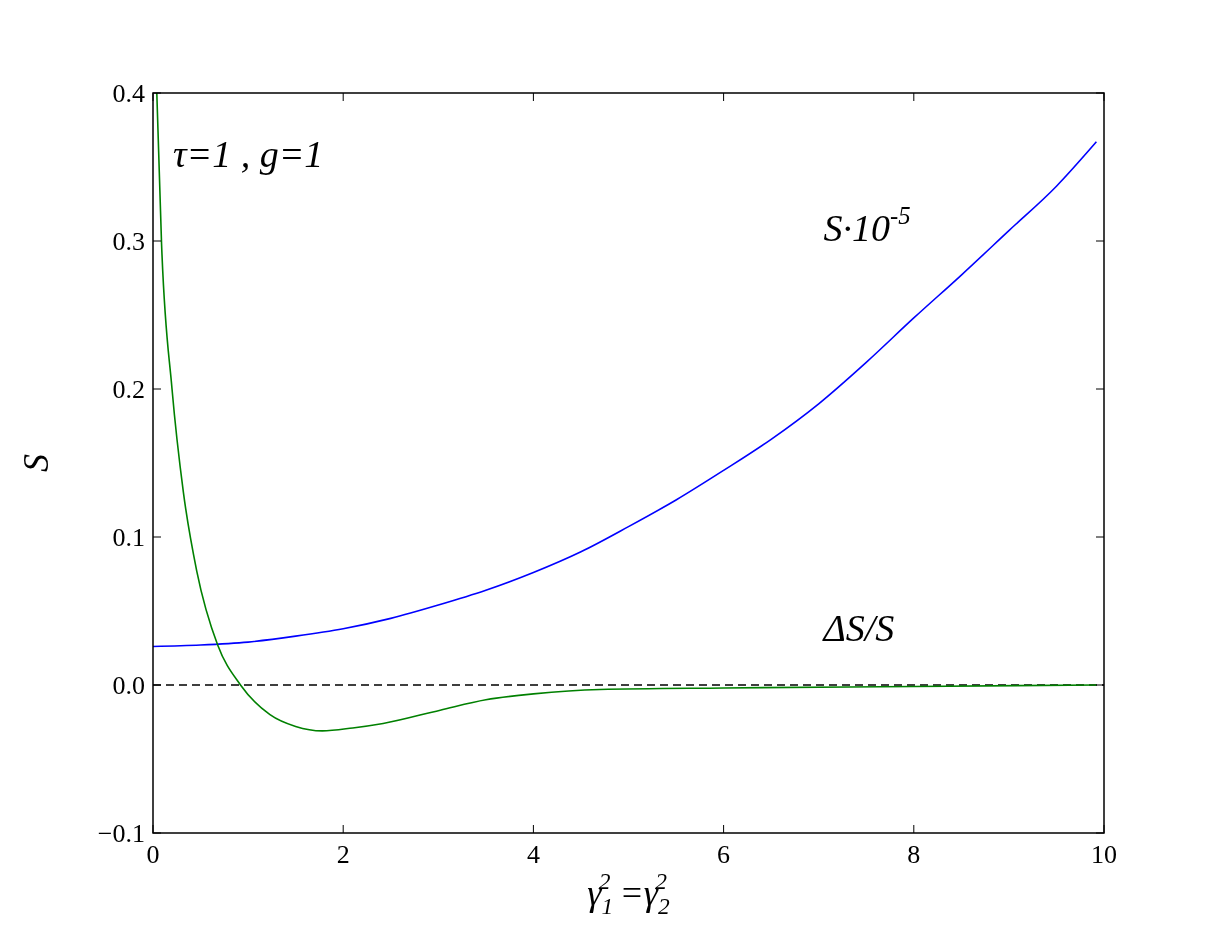 This screenshot has height=927, width=1227. I want to click on y-tick-label: 0.3, so click(128, 241).